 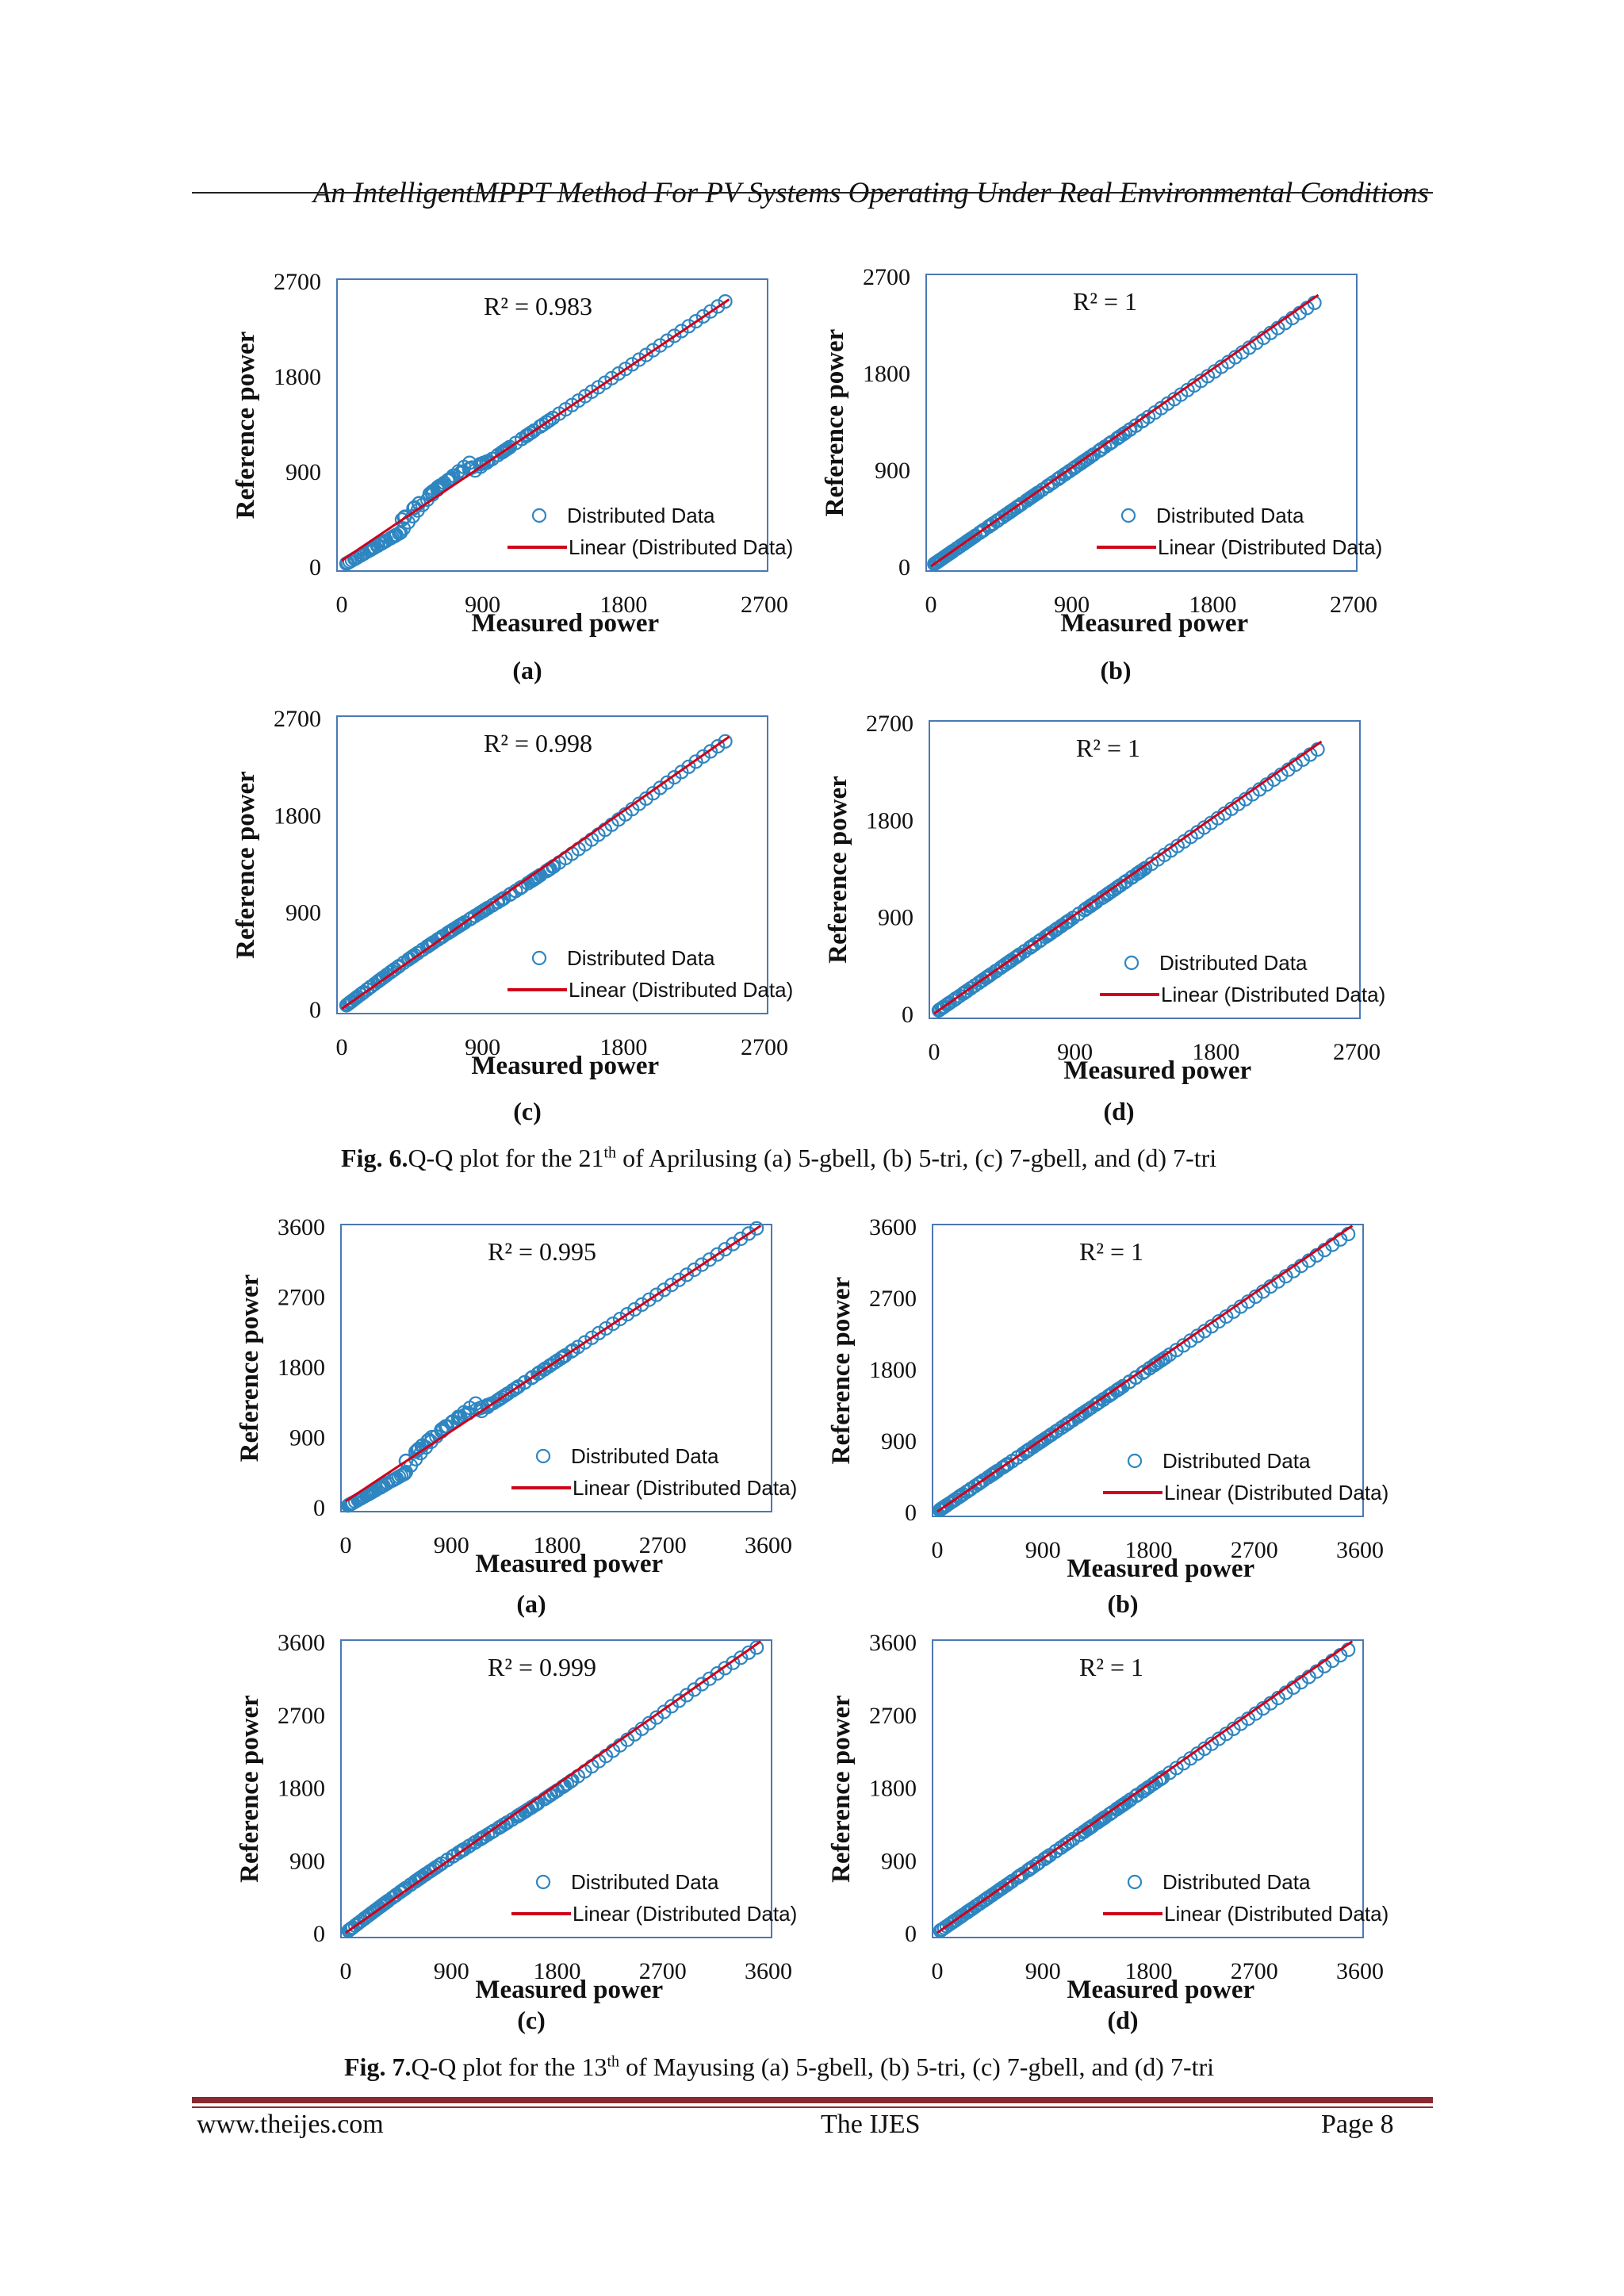 What do you see at coordinates (565, 623) in the screenshot?
I see `x-axis-title: Measured power` at bounding box center [565, 623].